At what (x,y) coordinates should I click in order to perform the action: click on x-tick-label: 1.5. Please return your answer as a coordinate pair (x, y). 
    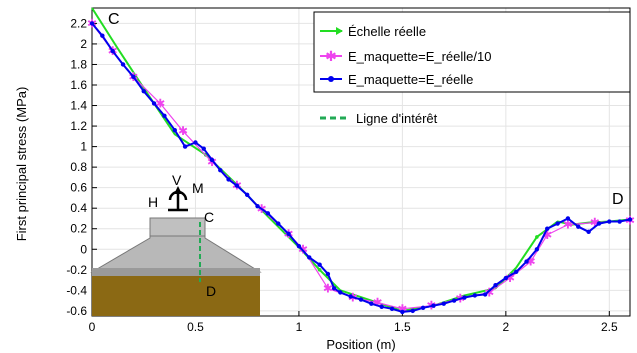
    Looking at the image, I should click on (402, 327).